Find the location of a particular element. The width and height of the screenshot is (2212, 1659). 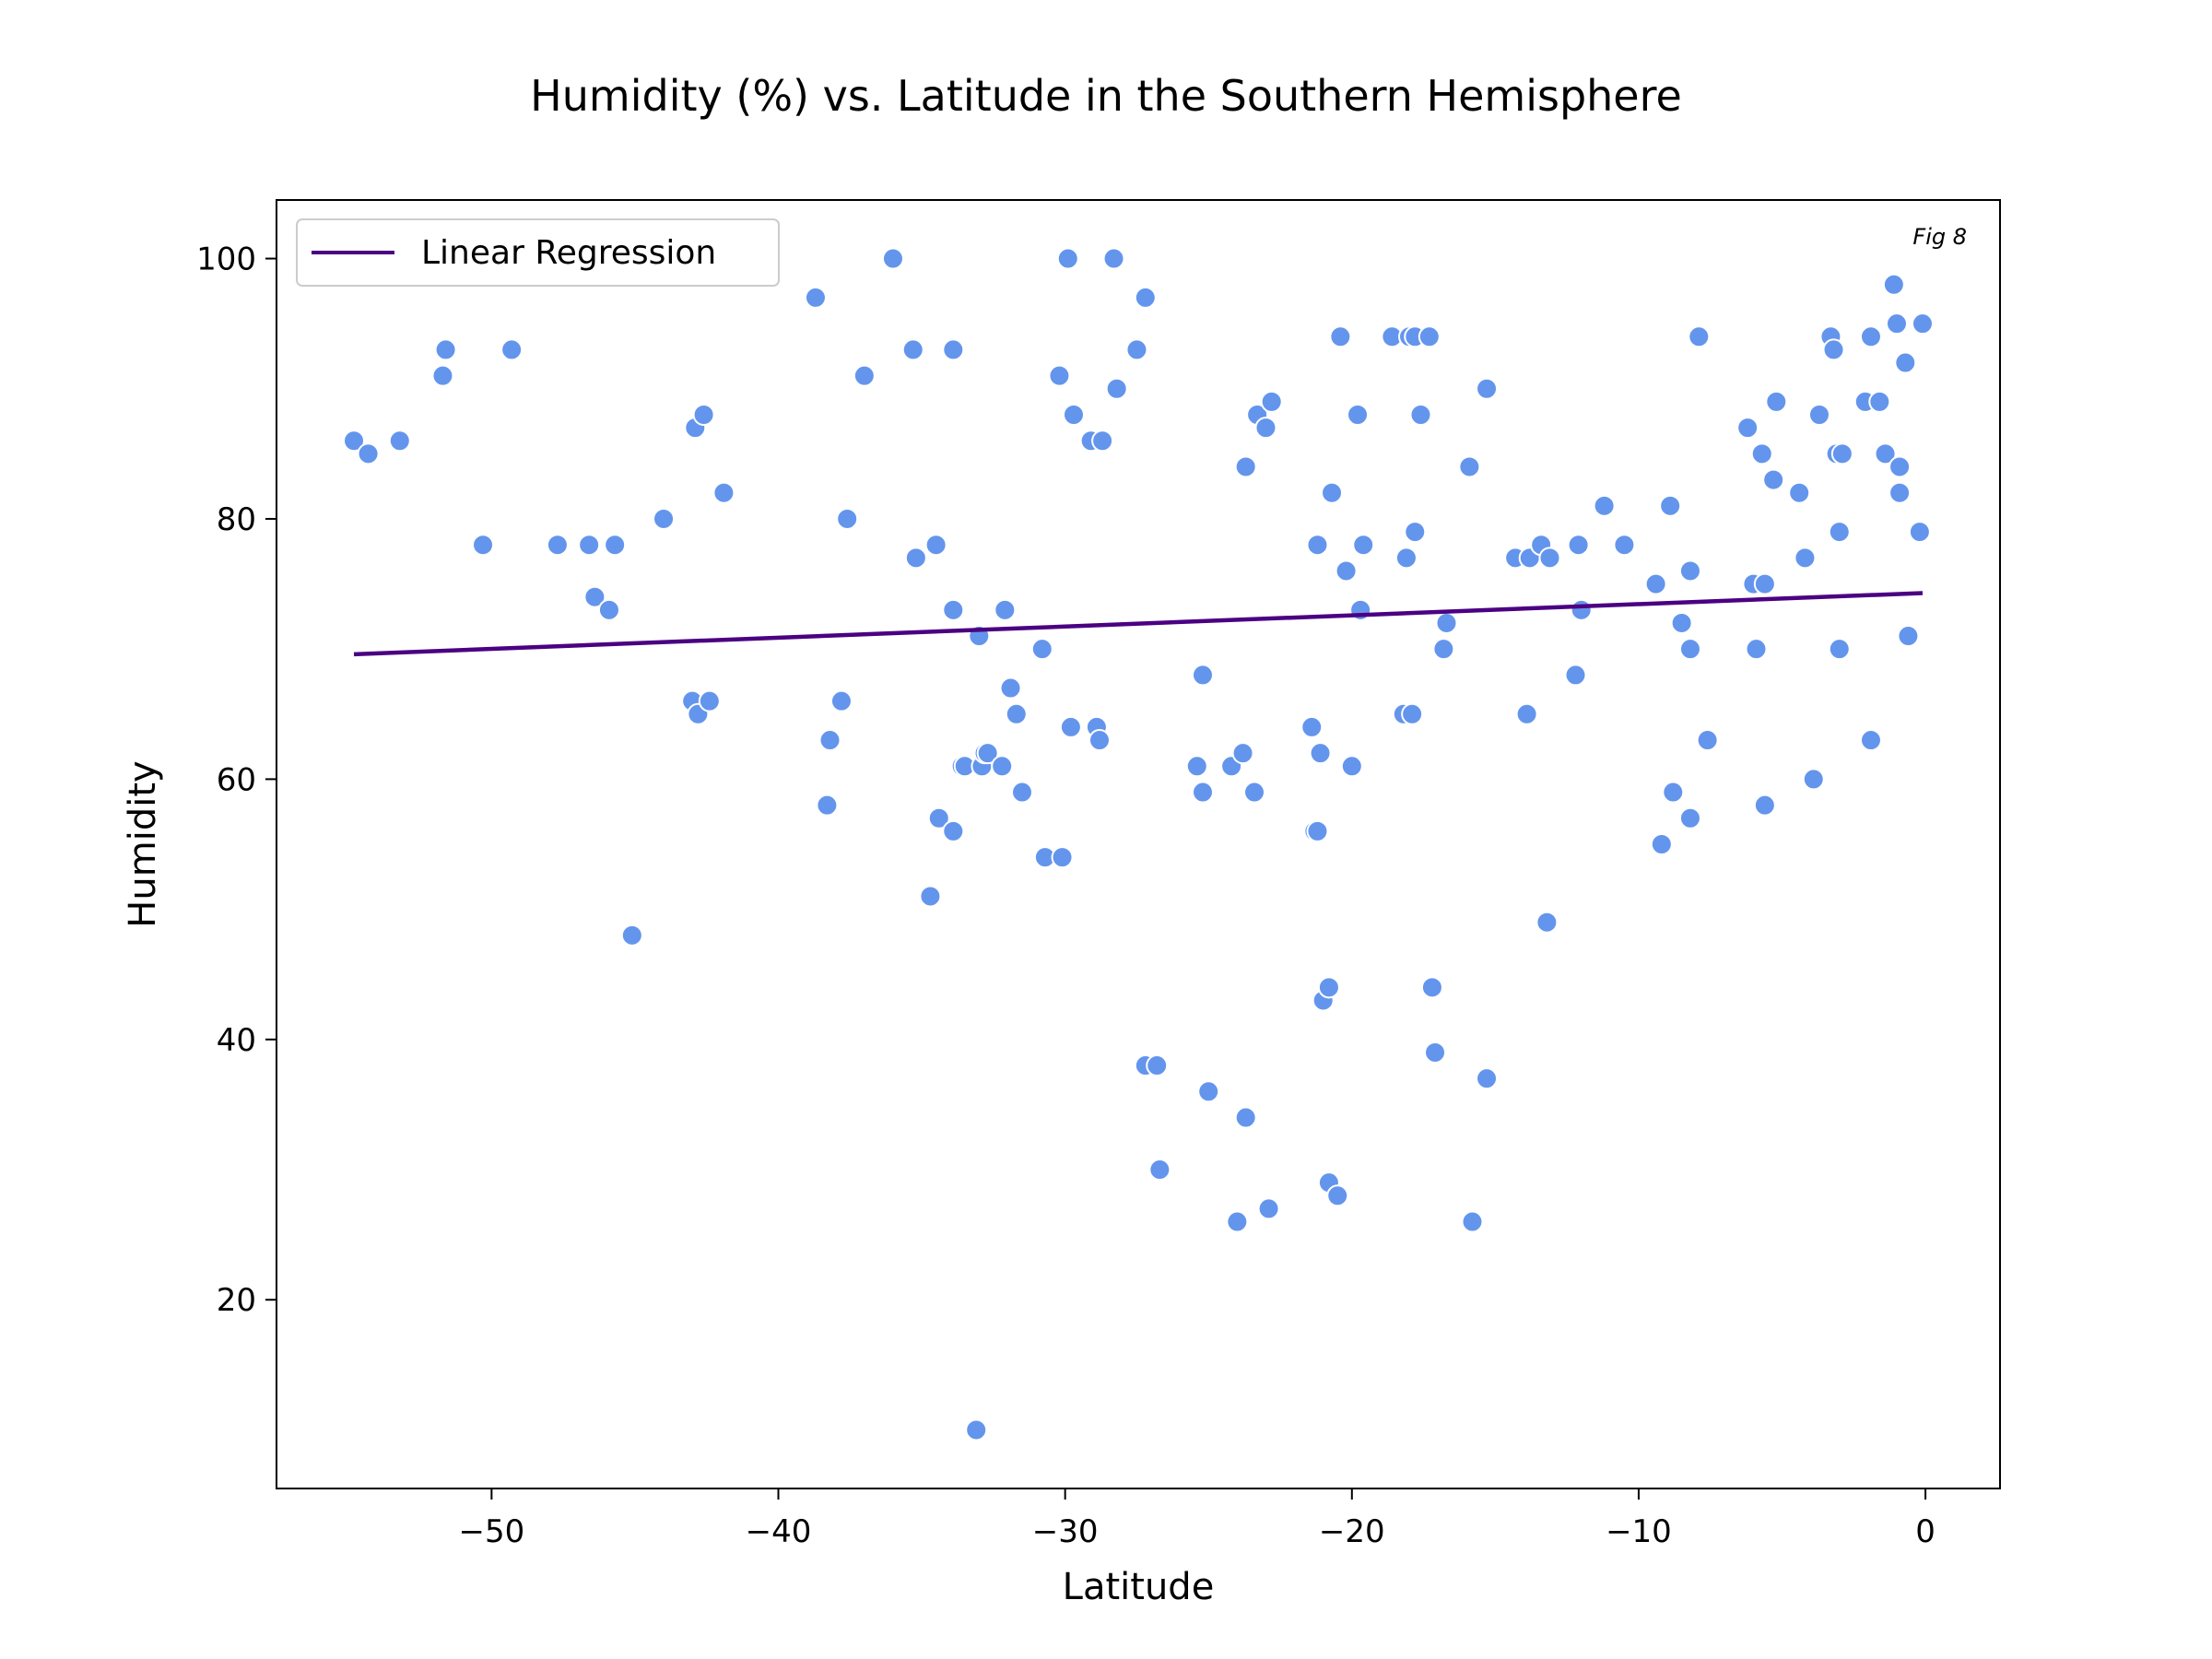

x-axis-label: Latitude is located at coordinates (1139, 1587).